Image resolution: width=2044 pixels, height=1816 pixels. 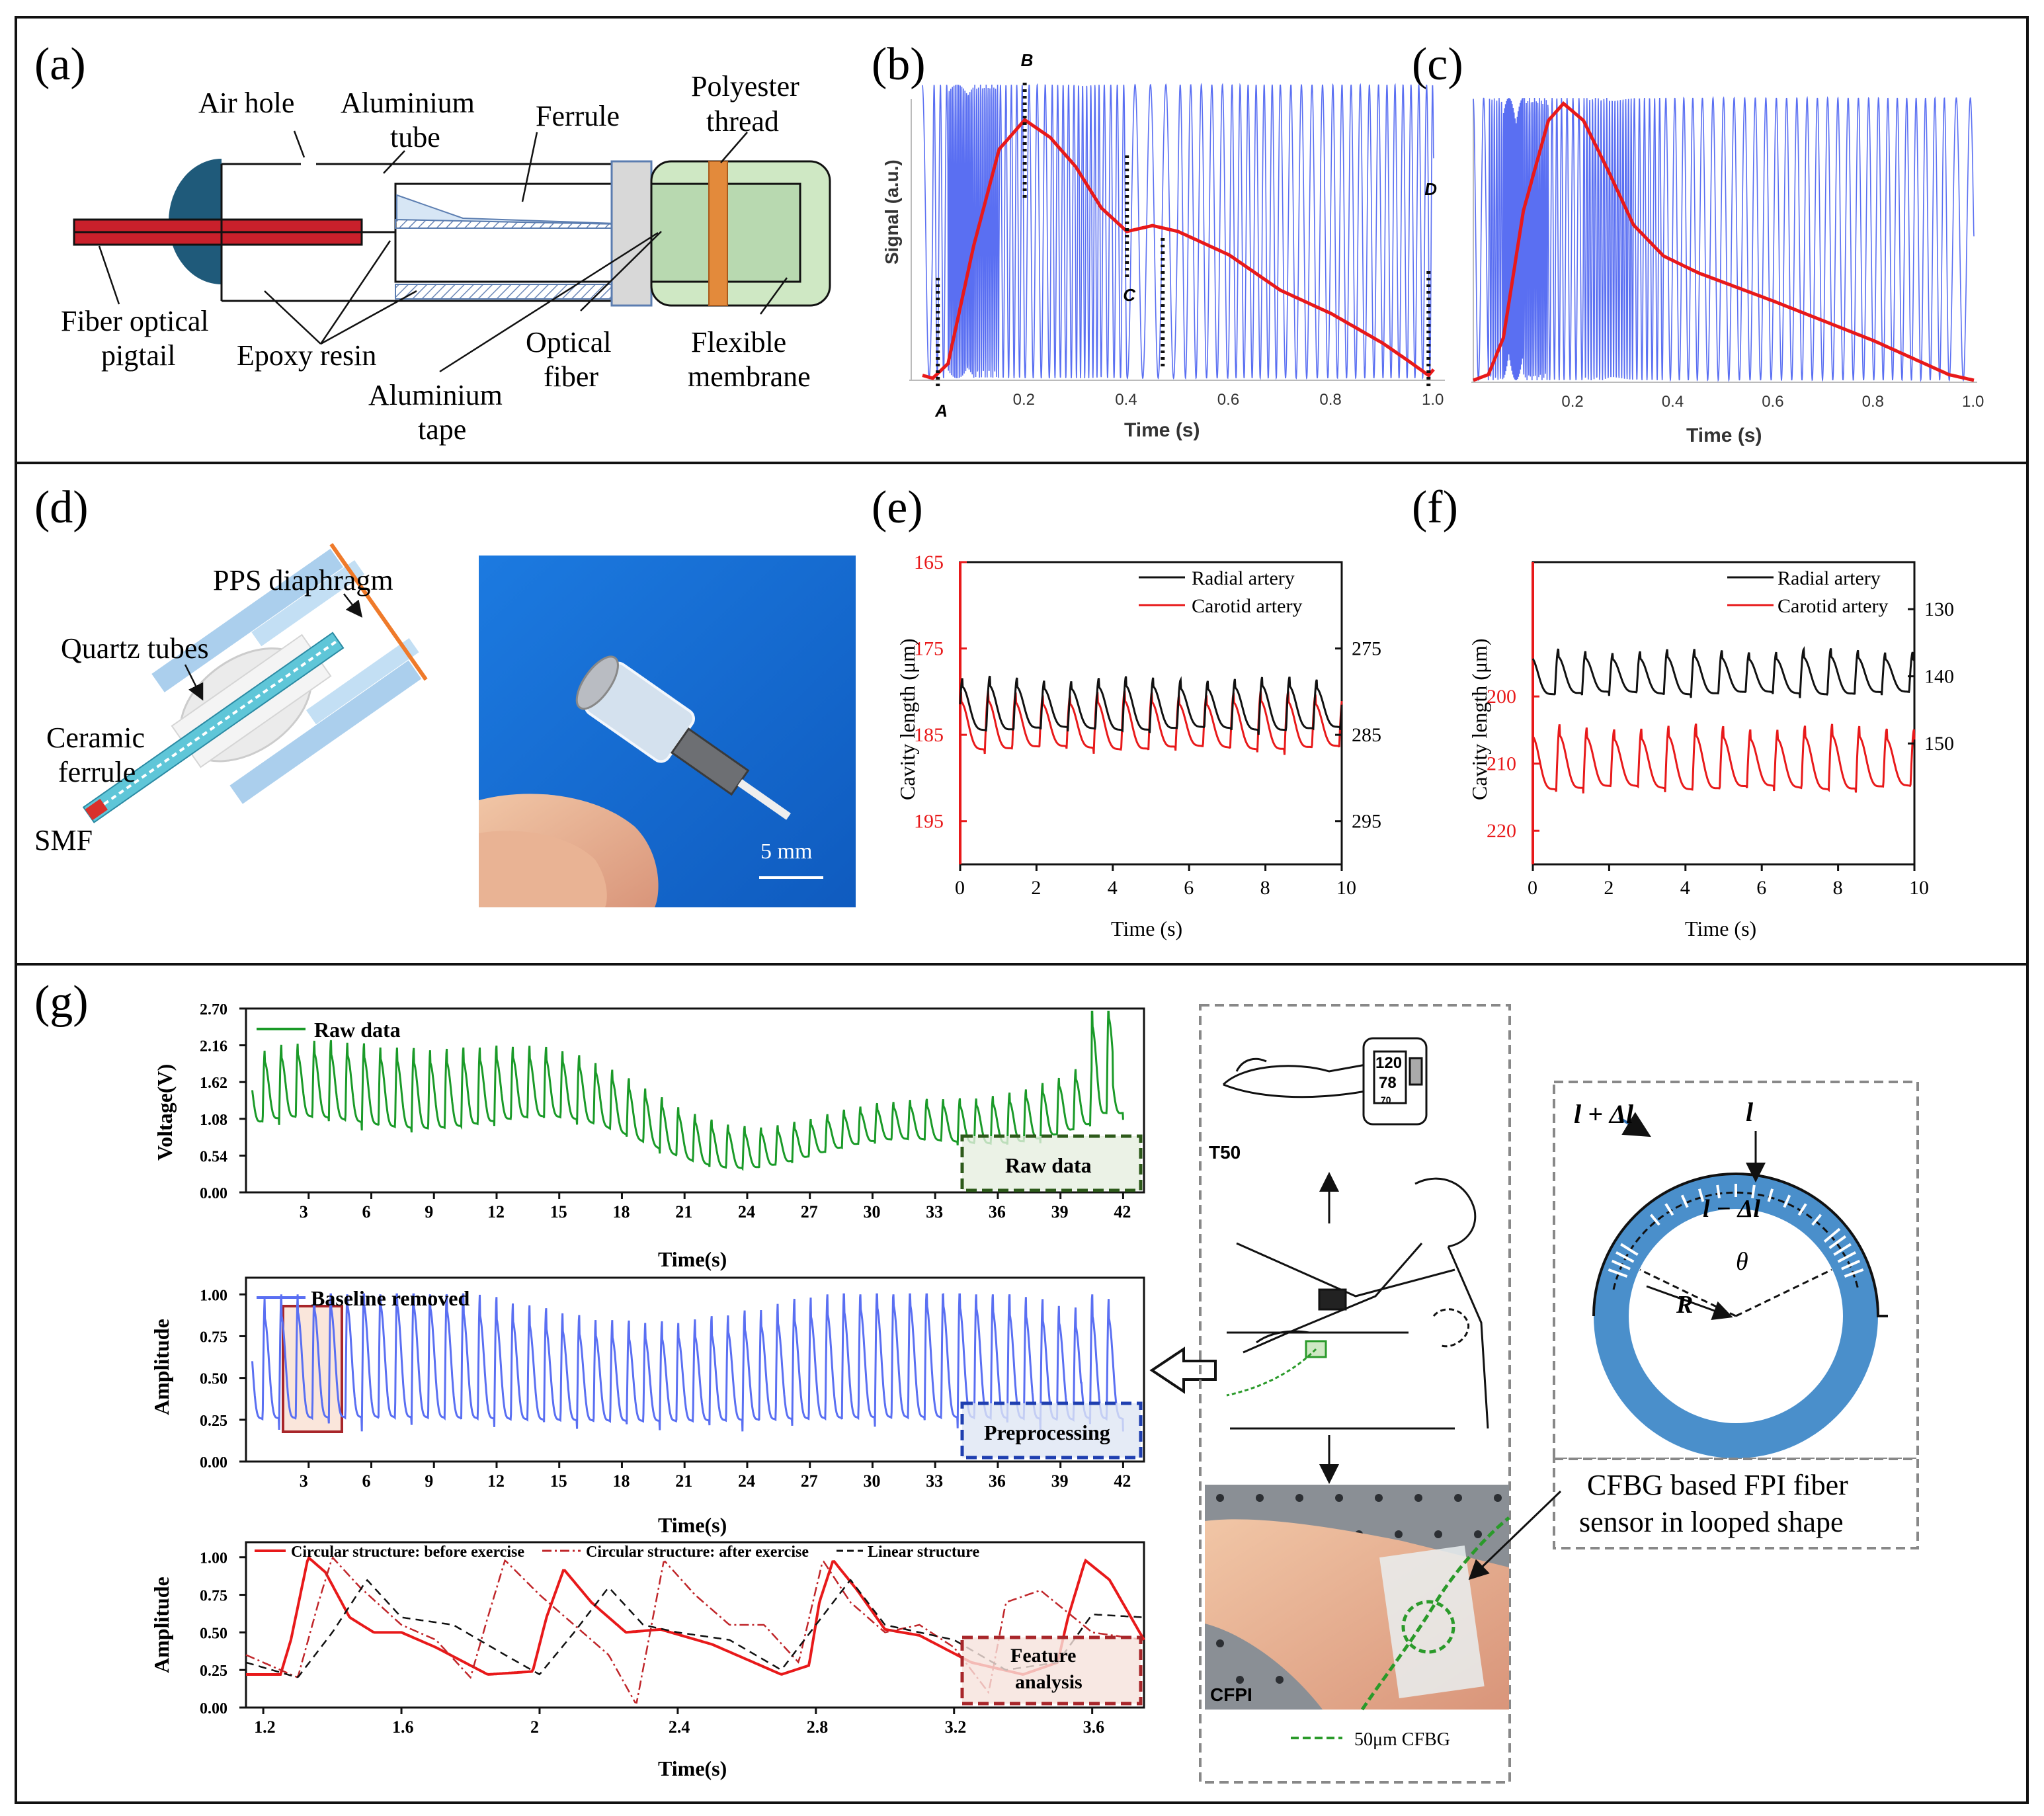 What do you see at coordinates (1939, 744) in the screenshot?
I see `panel-f-right-tick-2: 150` at bounding box center [1939, 744].